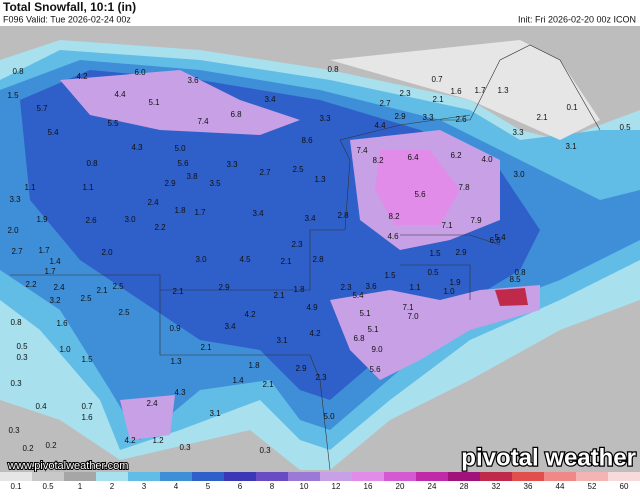 Image resolution: width=640 pixels, height=499 pixels. Describe the element at coordinates (304, 486) in the screenshot. I see `colorbar-label: 10` at that location.